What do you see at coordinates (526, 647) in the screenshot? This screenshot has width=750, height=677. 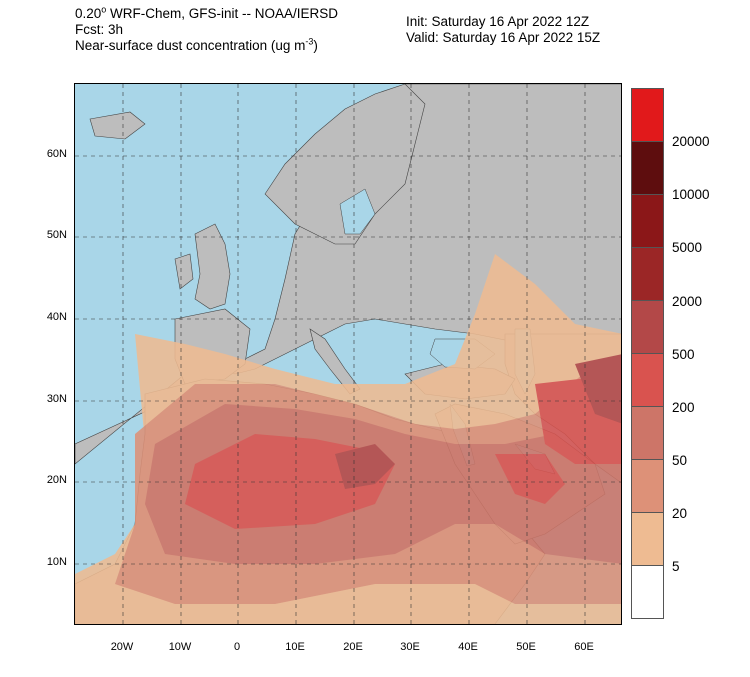 I see `lon-label-50e: 50E` at bounding box center [526, 647].